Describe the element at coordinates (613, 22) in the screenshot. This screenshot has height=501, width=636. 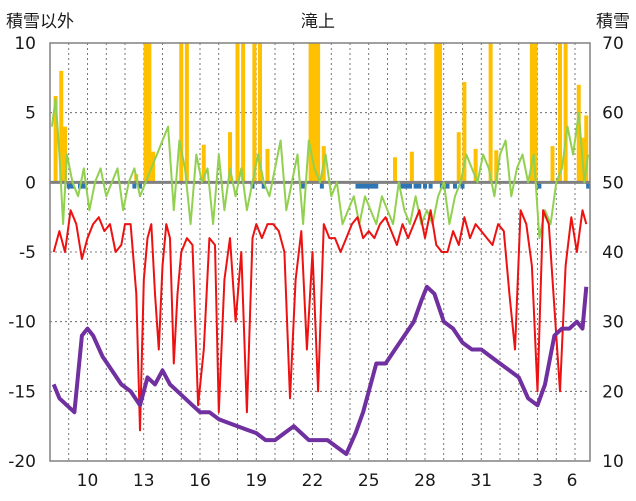
I see `right-axis-label: 積雪` at that location.